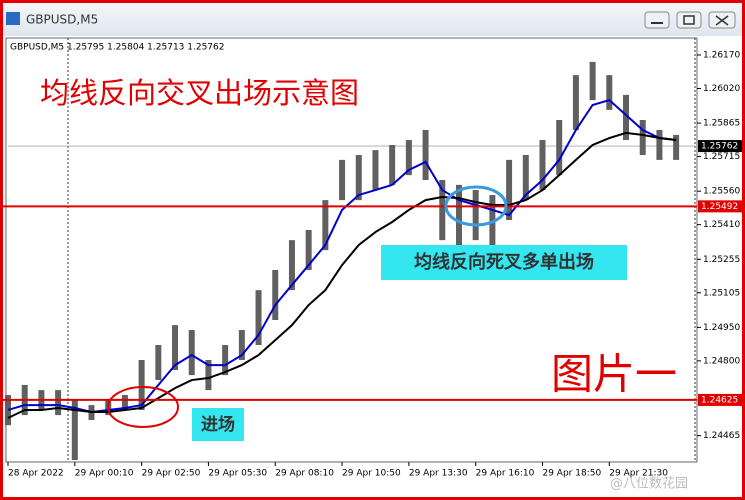  I want to click on y-tick-label: 1.26020, so click(721, 89).